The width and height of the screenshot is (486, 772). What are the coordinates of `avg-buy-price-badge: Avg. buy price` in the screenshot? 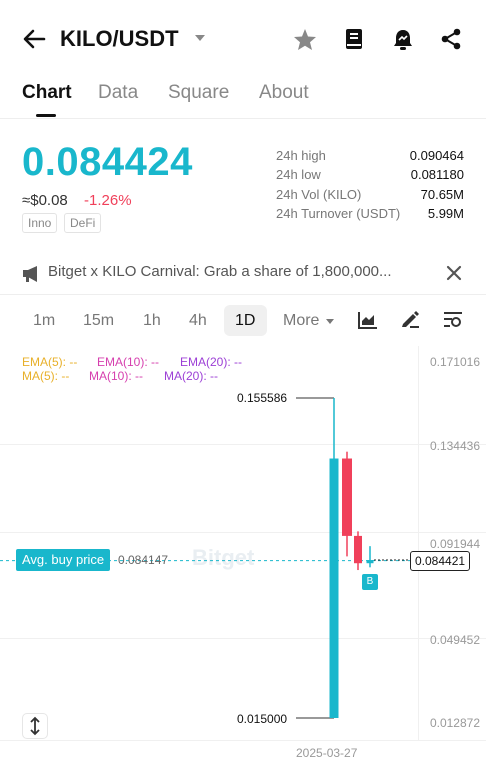 It's located at (63, 560).